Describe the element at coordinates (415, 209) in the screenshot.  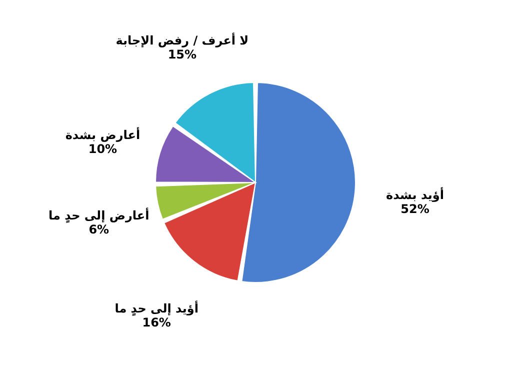
I see `data-label: 52%` at that location.